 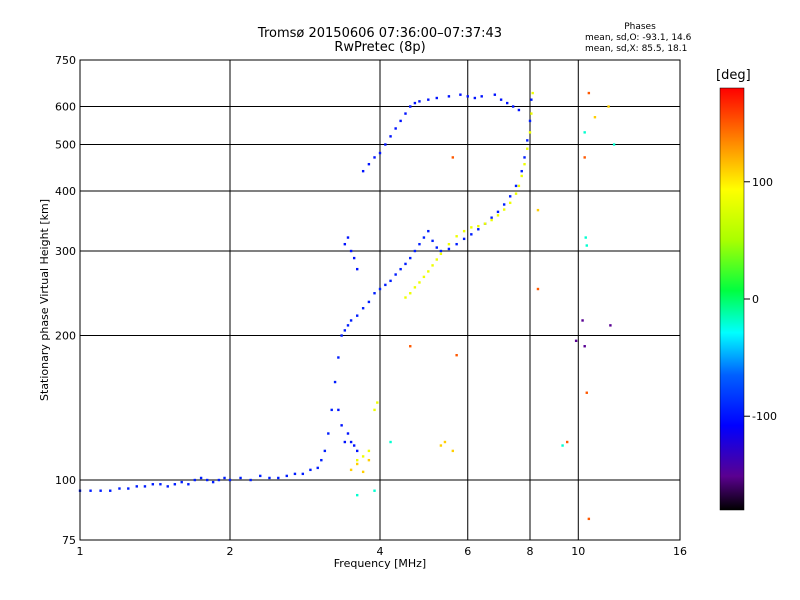 I want to click on colorbar, so click(x=732, y=299).